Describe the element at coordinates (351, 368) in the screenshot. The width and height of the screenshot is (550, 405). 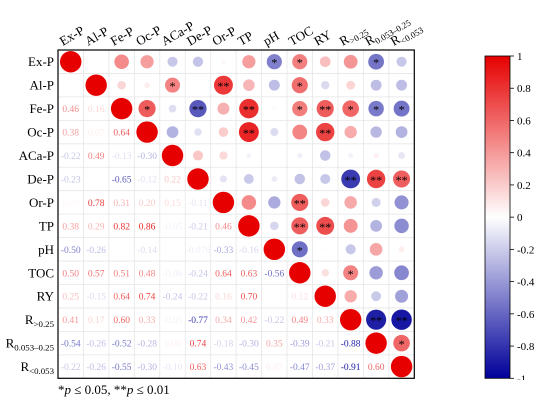
I see `cell-value-13-11: -0.91` at that location.